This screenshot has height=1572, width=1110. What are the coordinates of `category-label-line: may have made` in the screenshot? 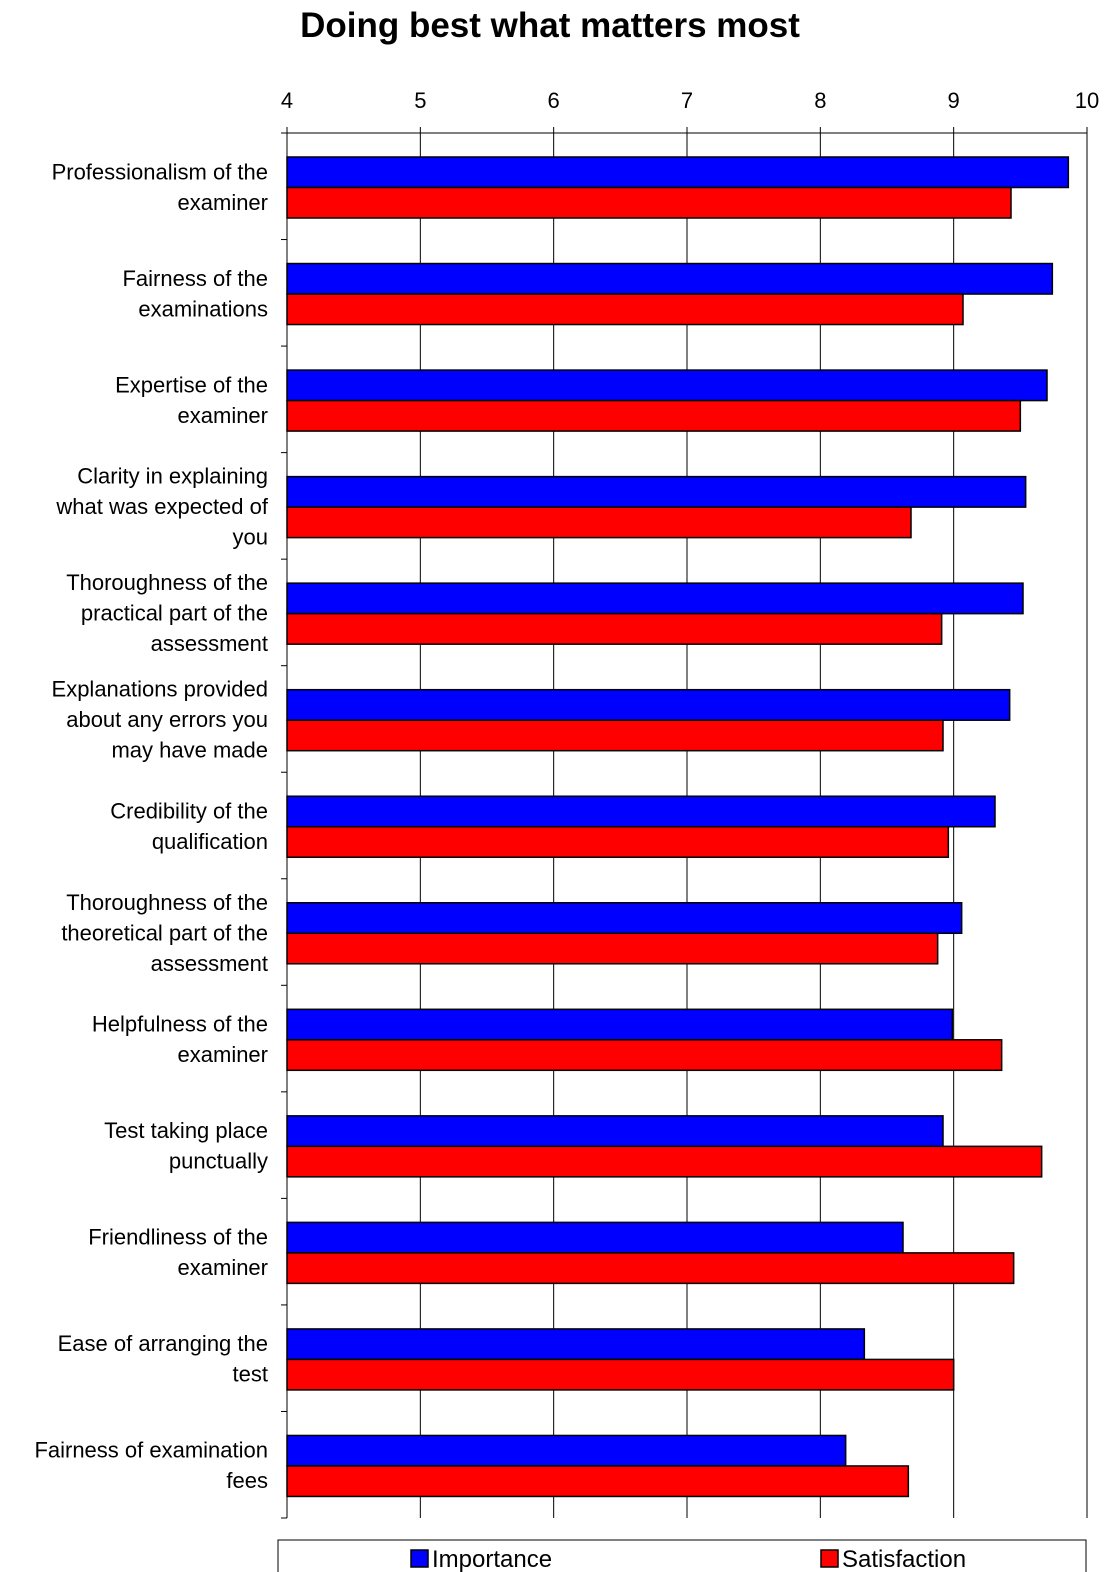 It's located at (189, 750).